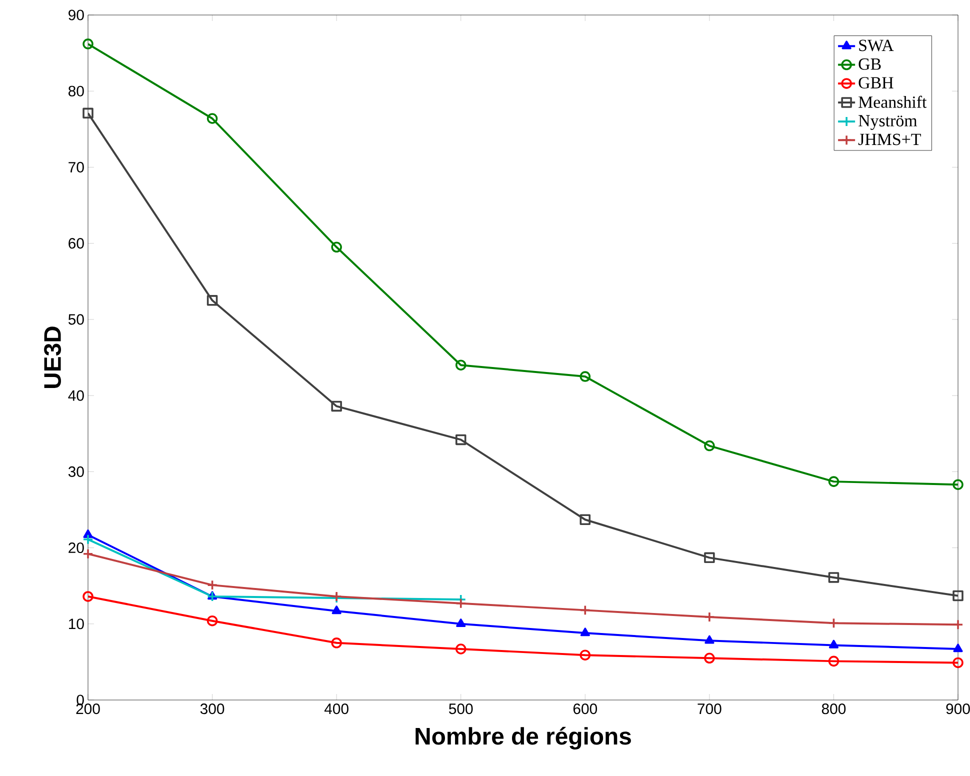 This screenshot has width=970, height=776. I want to click on legend-label: GB, so click(869, 64).